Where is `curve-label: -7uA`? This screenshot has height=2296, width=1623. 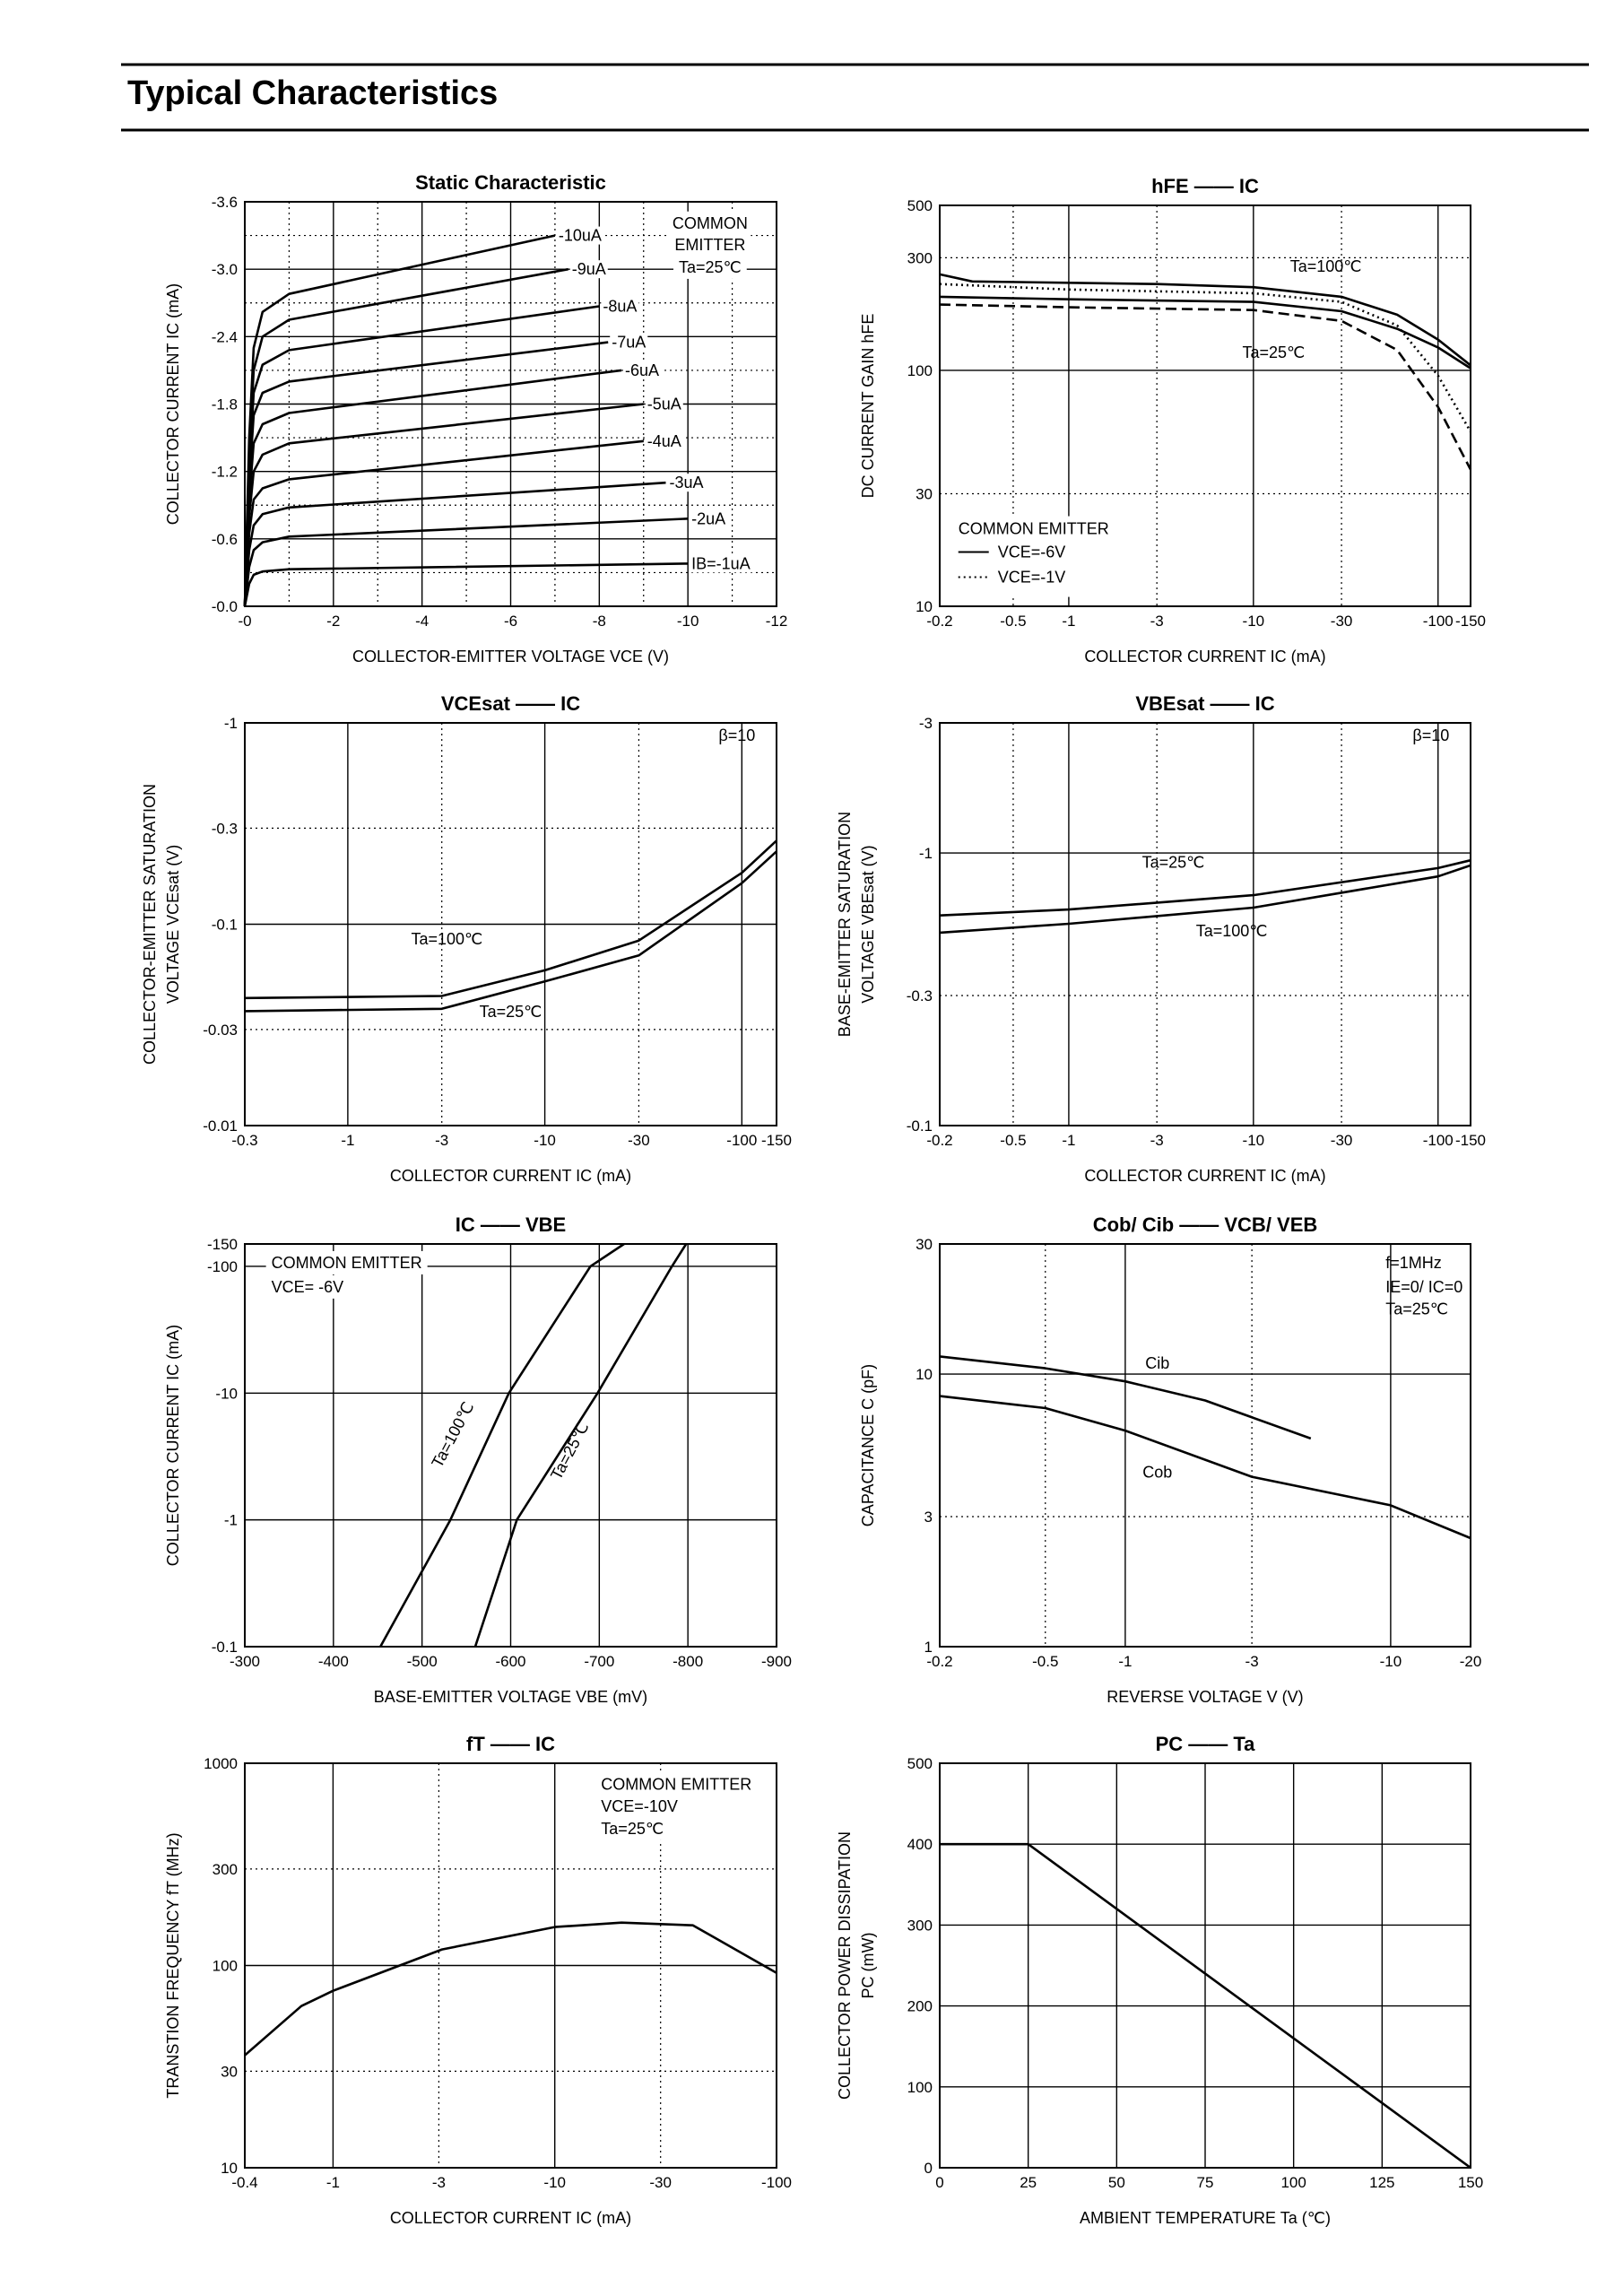
curve-label: -7uA is located at coordinates (629, 343).